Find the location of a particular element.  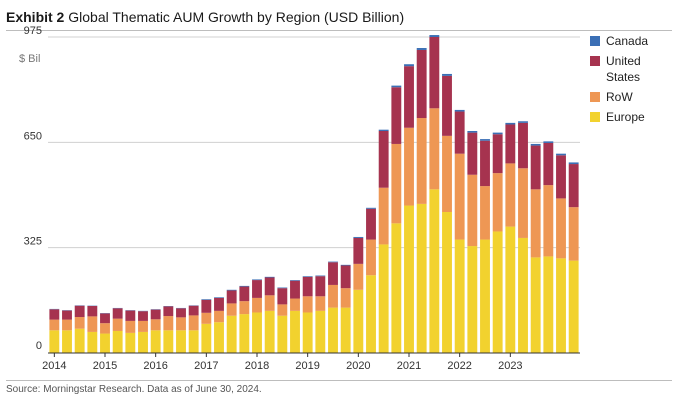

y-tick-label: 0 is located at coordinates (39, 346).